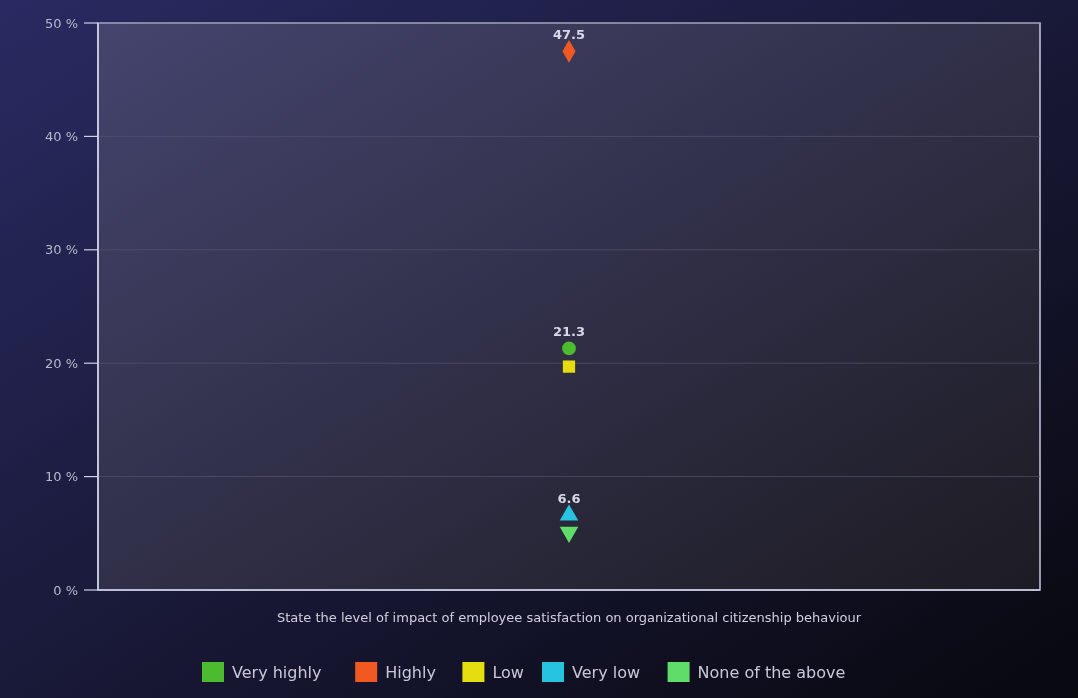 The height and width of the screenshot is (698, 1078). Describe the element at coordinates (771, 672) in the screenshot. I see `legend-label: None of the above` at that location.